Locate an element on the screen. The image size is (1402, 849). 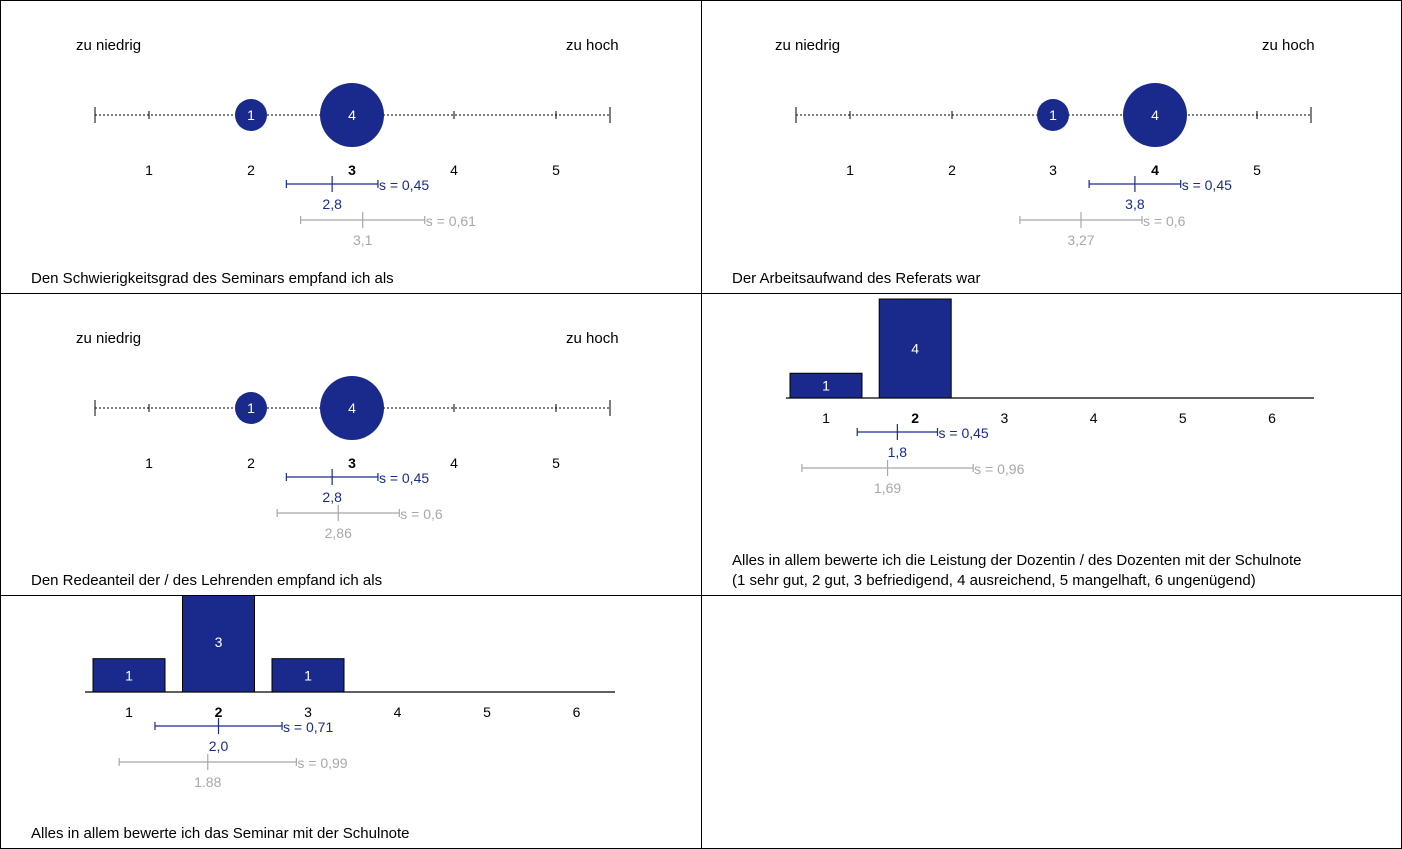
empty-panel is located at coordinates (1052, 722).